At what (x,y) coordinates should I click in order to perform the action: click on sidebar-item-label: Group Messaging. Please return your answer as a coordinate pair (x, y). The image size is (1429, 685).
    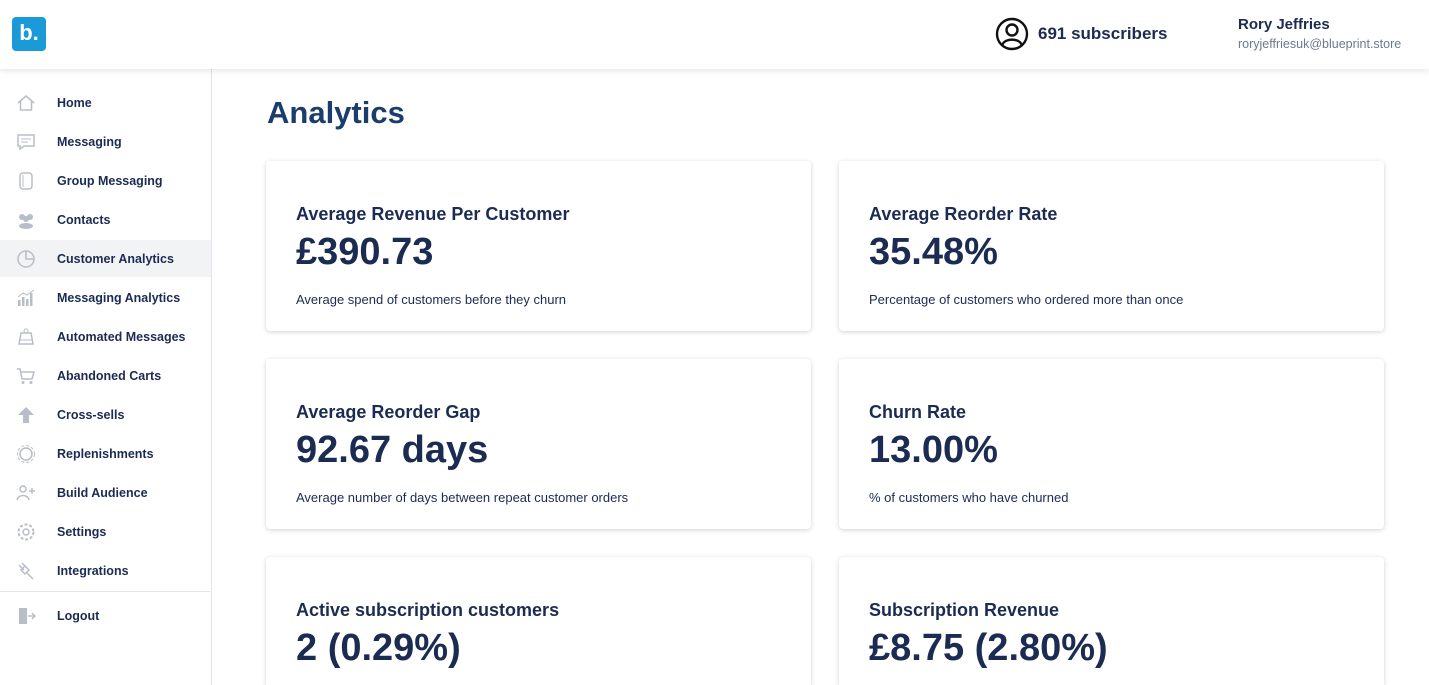
    Looking at the image, I should click on (110, 180).